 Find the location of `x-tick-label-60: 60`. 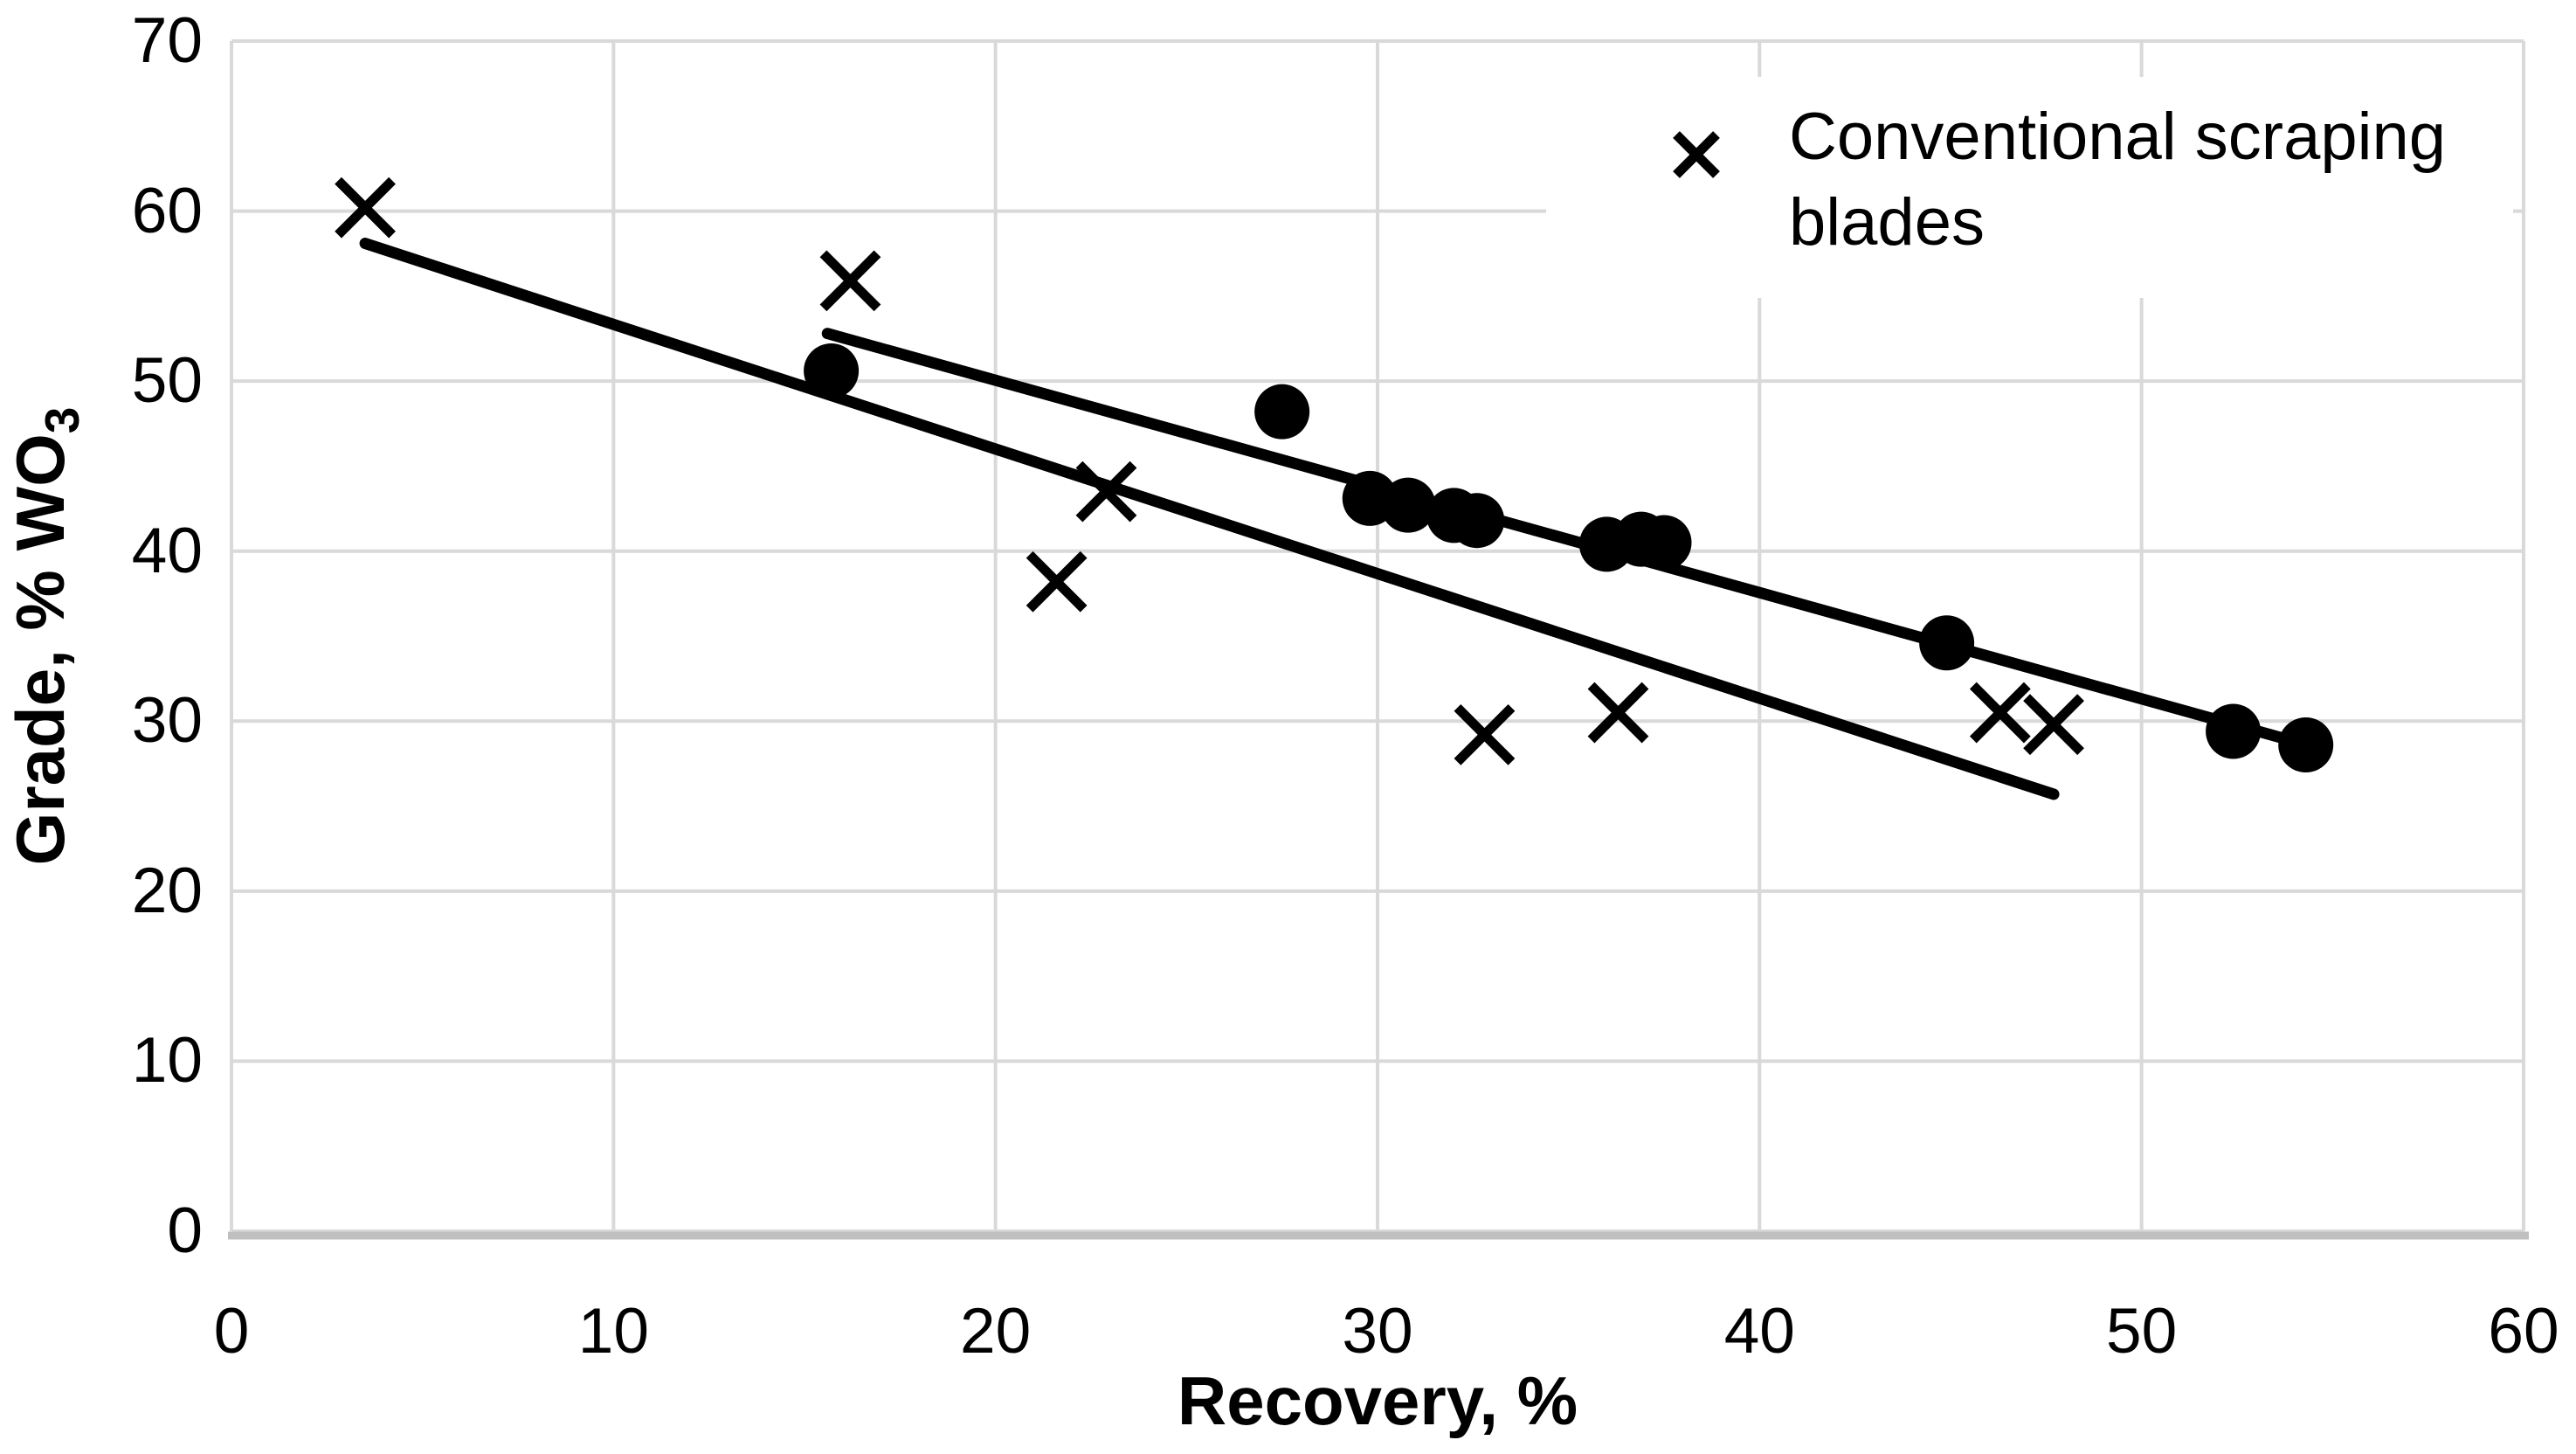

x-tick-label-60: 60 is located at coordinates (2523, 1331).